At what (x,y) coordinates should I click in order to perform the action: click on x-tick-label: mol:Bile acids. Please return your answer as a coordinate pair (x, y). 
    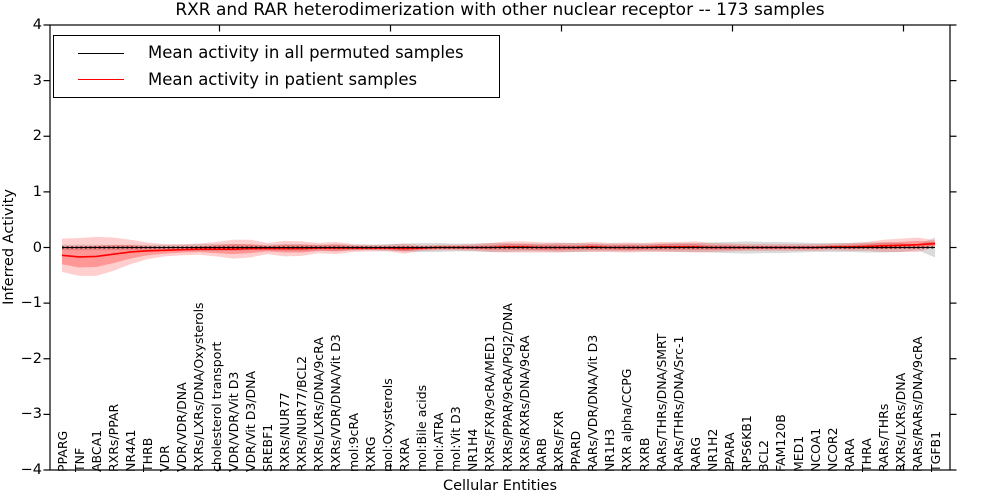
    Looking at the image, I should click on (421, 428).